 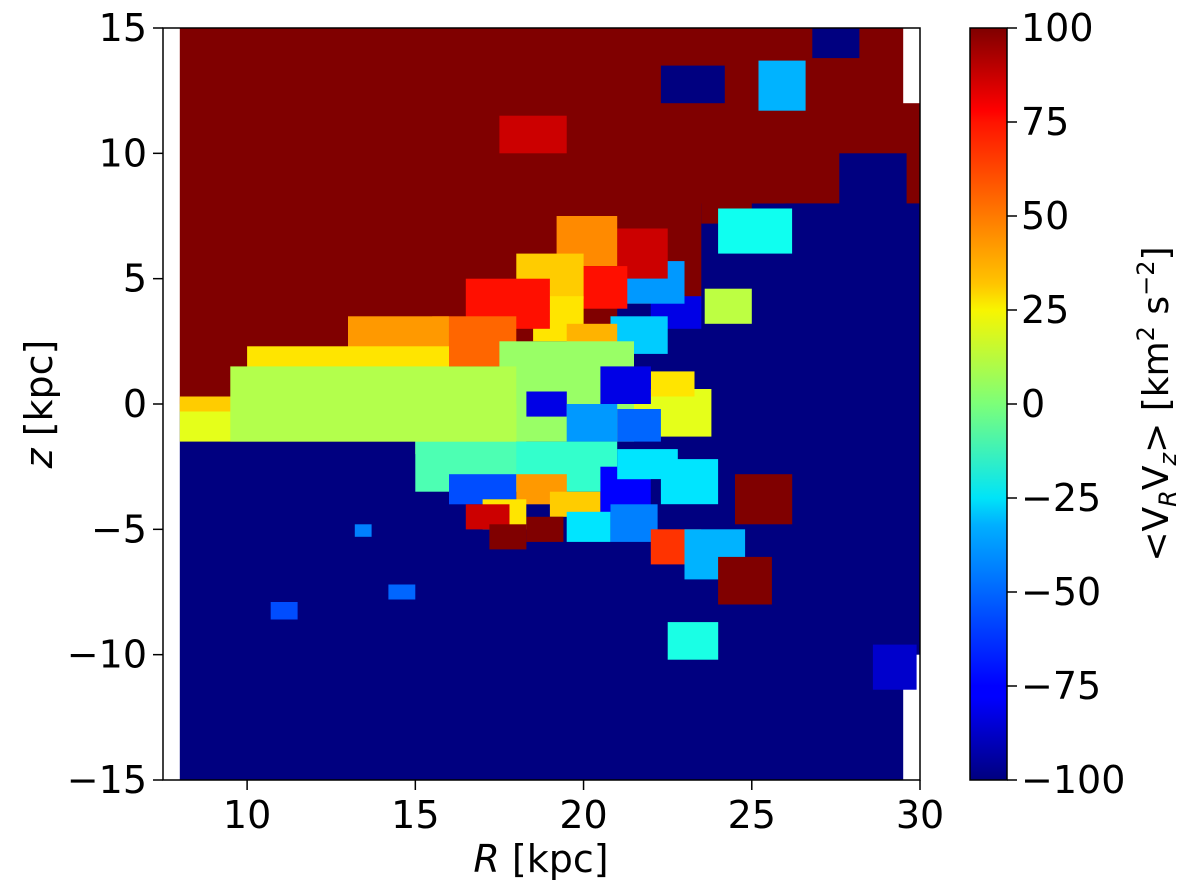 I want to click on y-axis-ticks: −15 −10 −5 0 5 10 15, so click(x=115, y=404).